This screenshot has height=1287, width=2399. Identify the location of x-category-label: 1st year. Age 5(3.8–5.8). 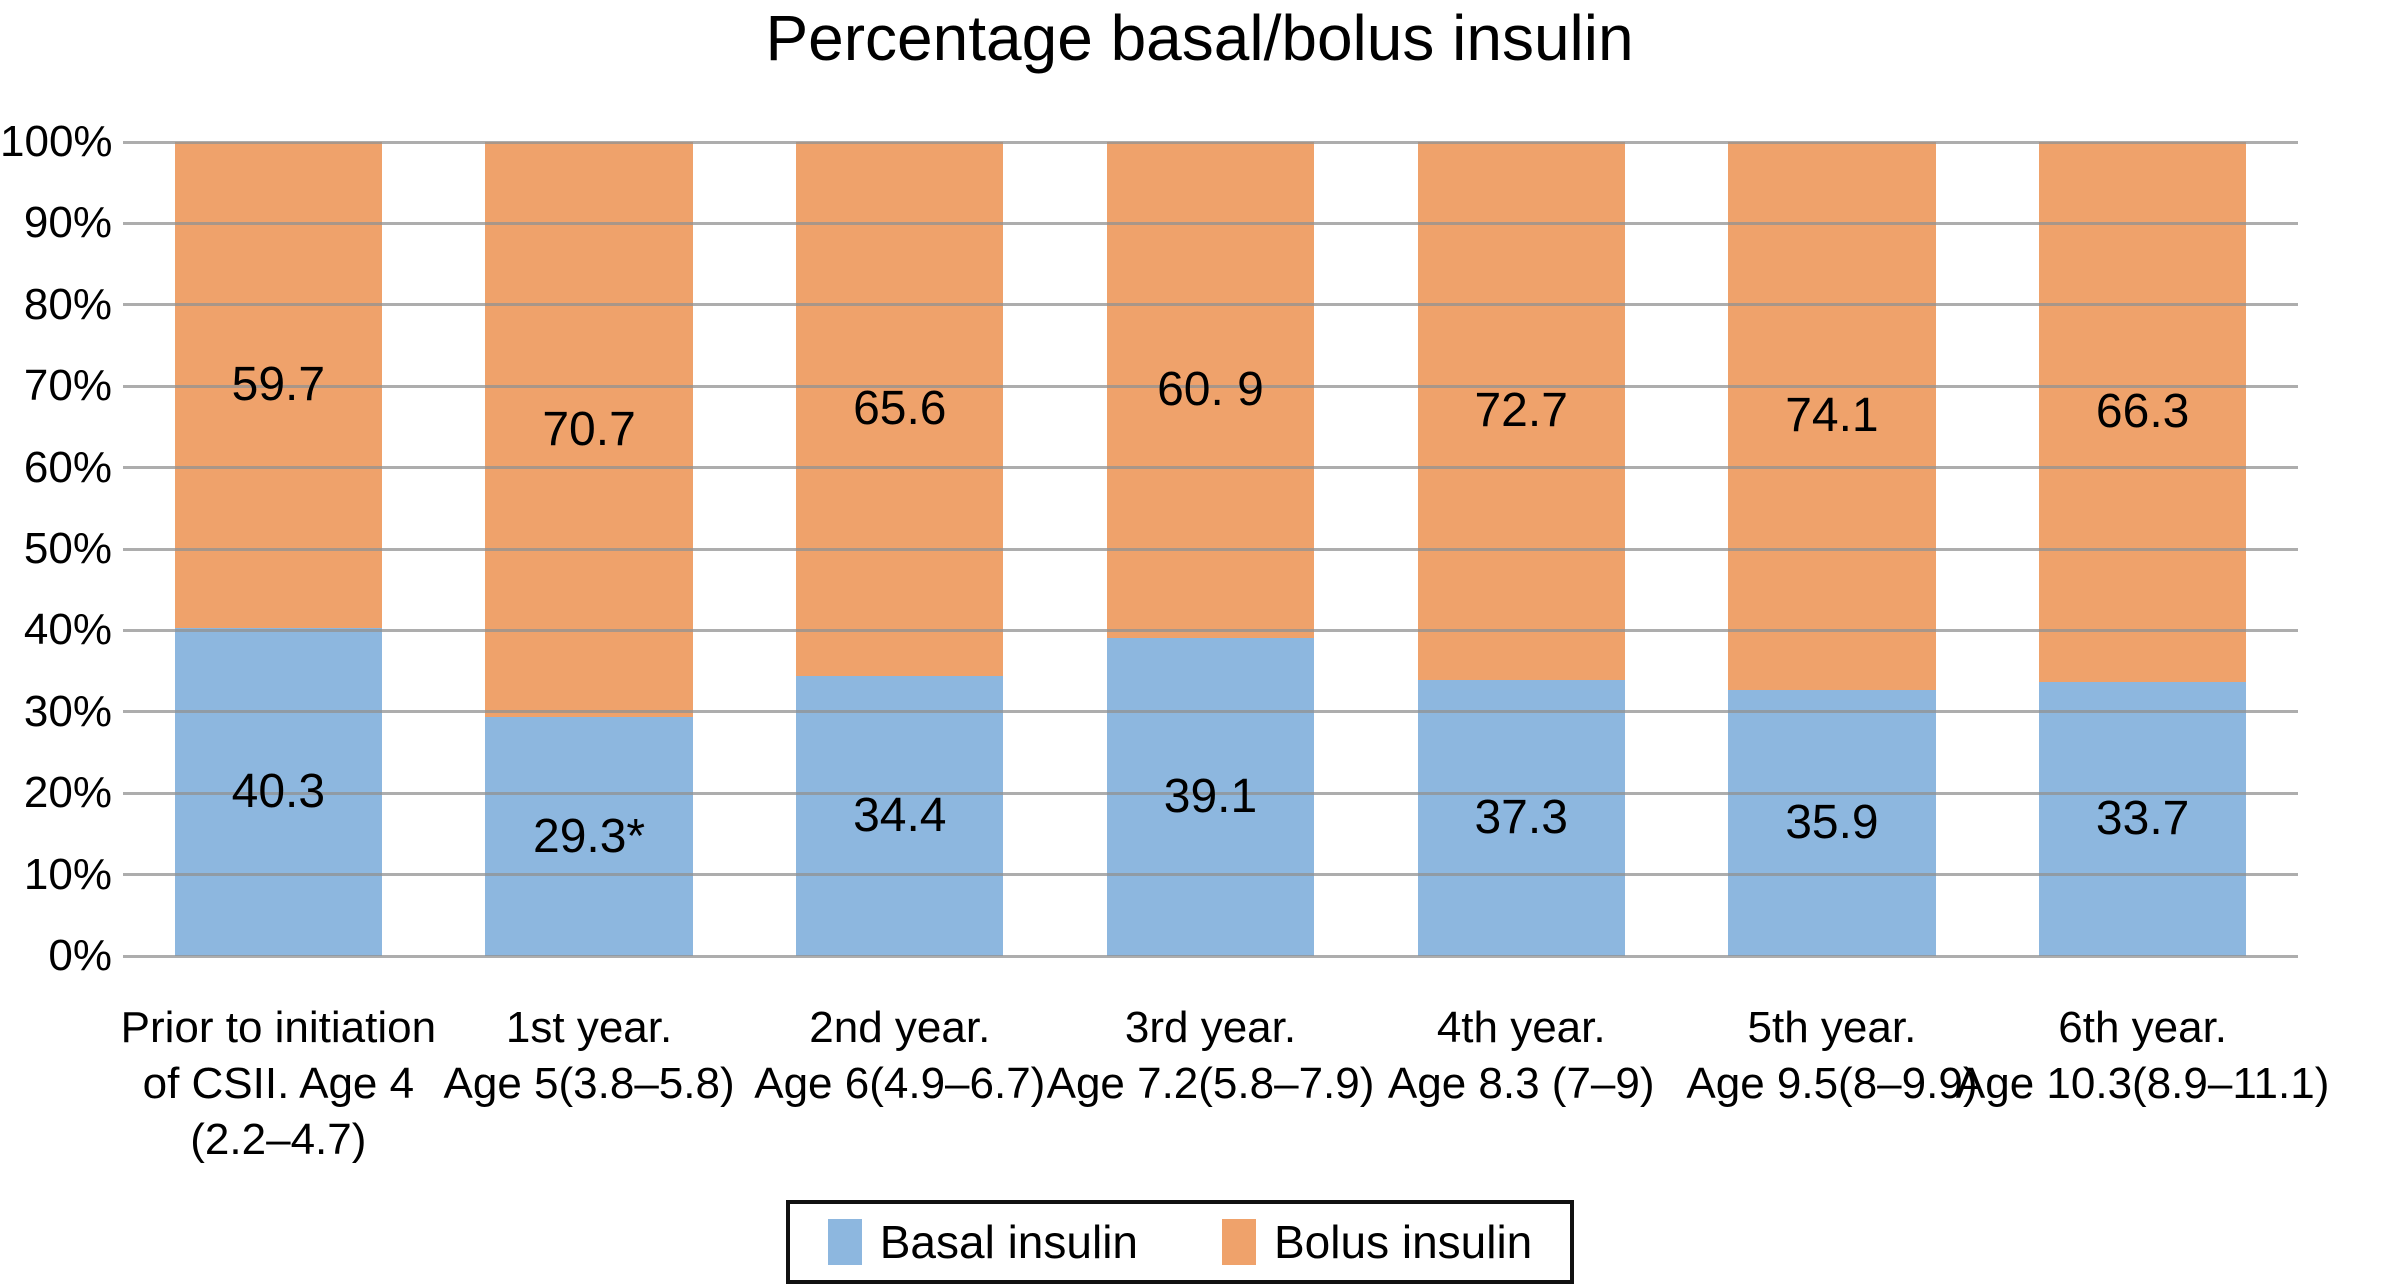
(589, 1056).